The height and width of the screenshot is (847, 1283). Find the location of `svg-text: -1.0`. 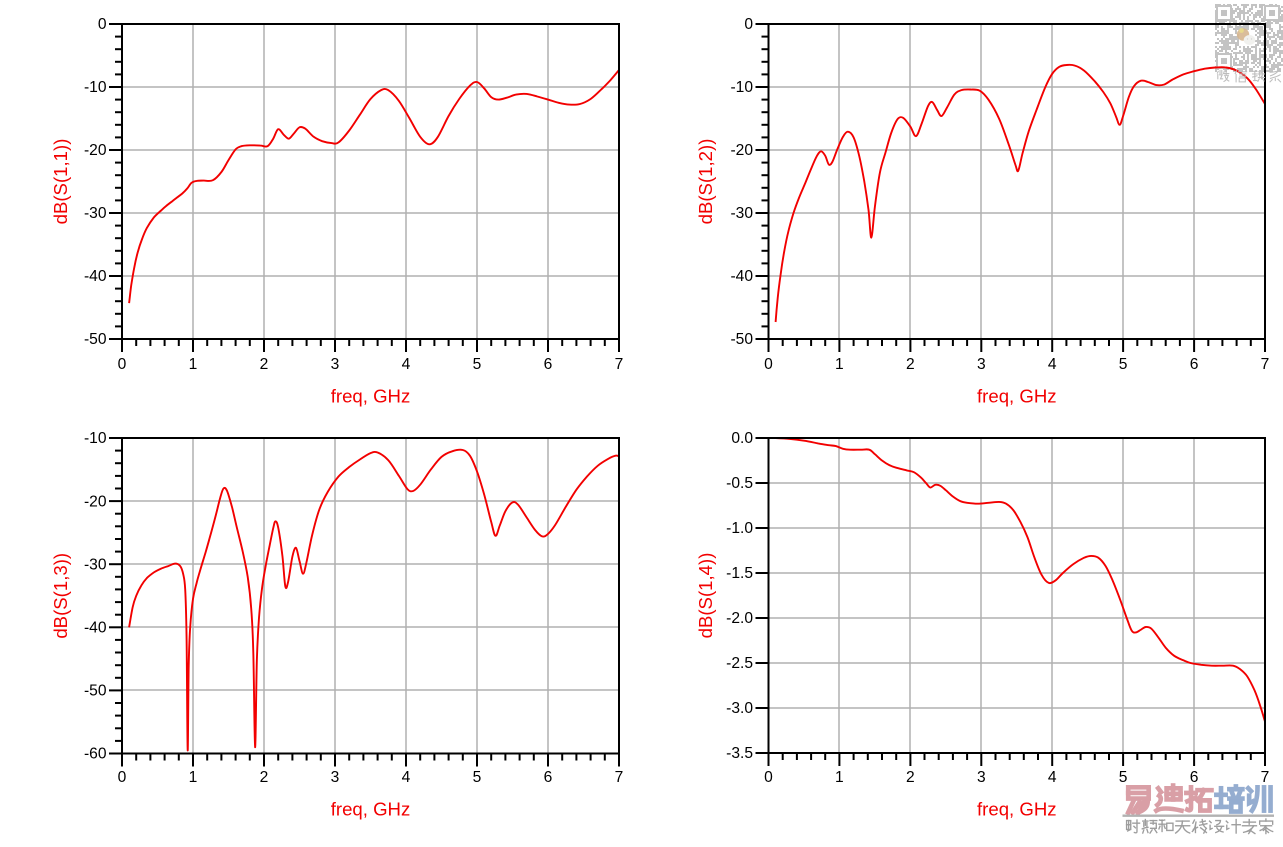

svg-text: -1.0 is located at coordinates (739, 528).